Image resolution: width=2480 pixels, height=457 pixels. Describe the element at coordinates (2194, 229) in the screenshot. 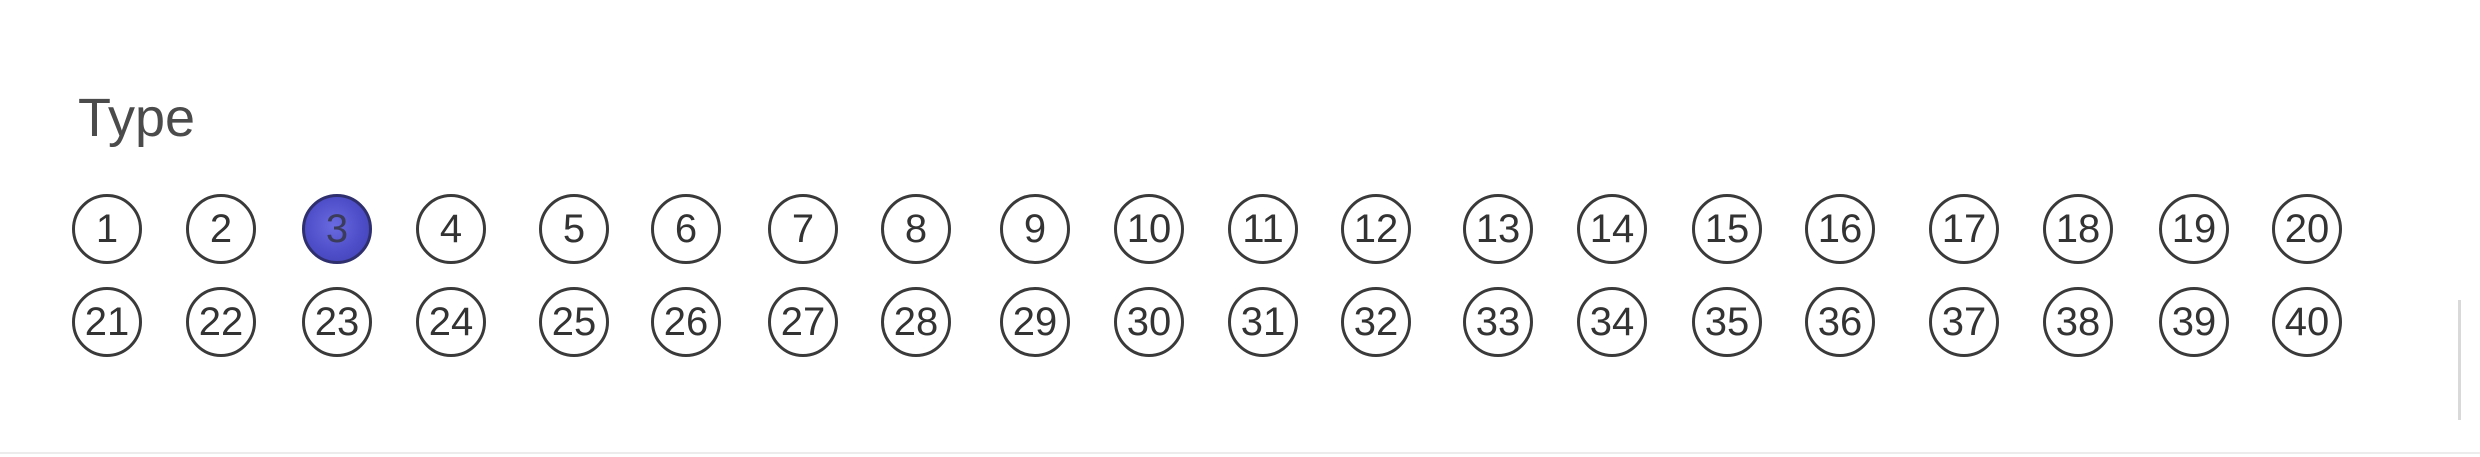

I see `bubble-19: 19` at that location.